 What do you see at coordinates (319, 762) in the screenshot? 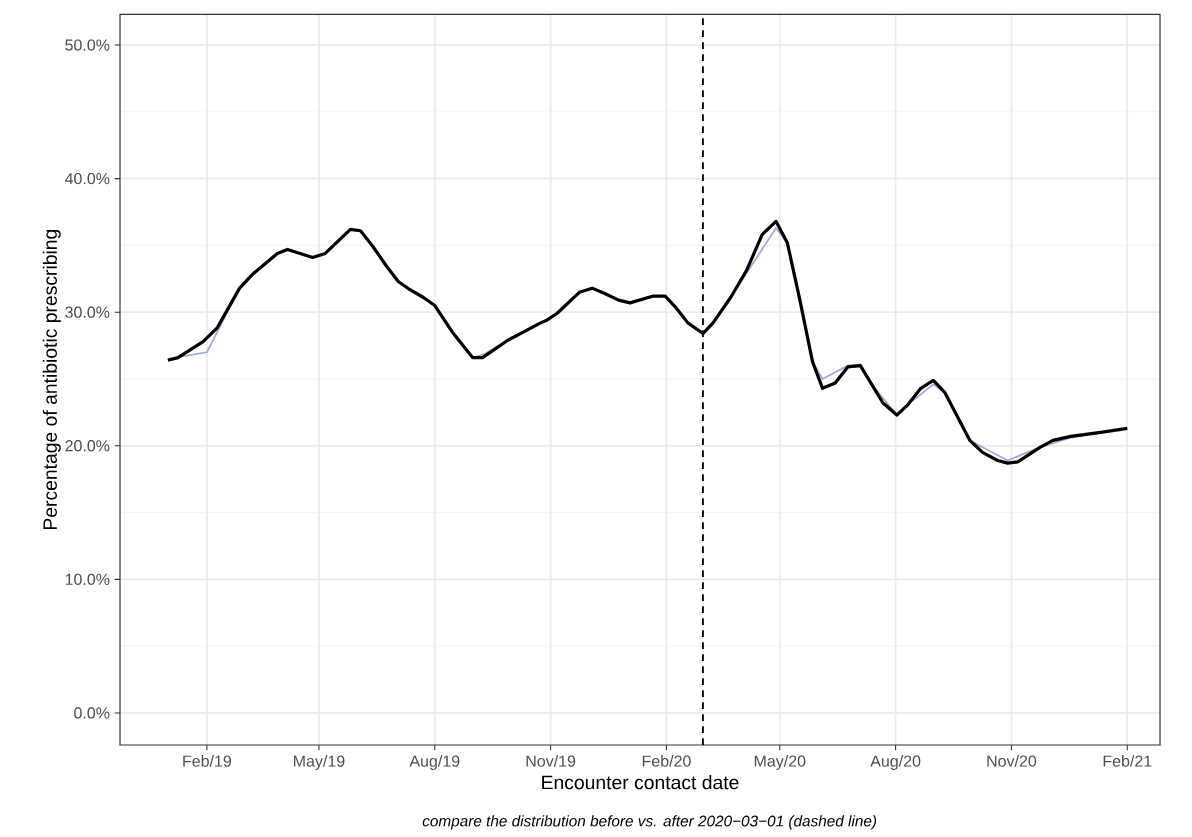
I see `x-tick-label: May/19` at bounding box center [319, 762].